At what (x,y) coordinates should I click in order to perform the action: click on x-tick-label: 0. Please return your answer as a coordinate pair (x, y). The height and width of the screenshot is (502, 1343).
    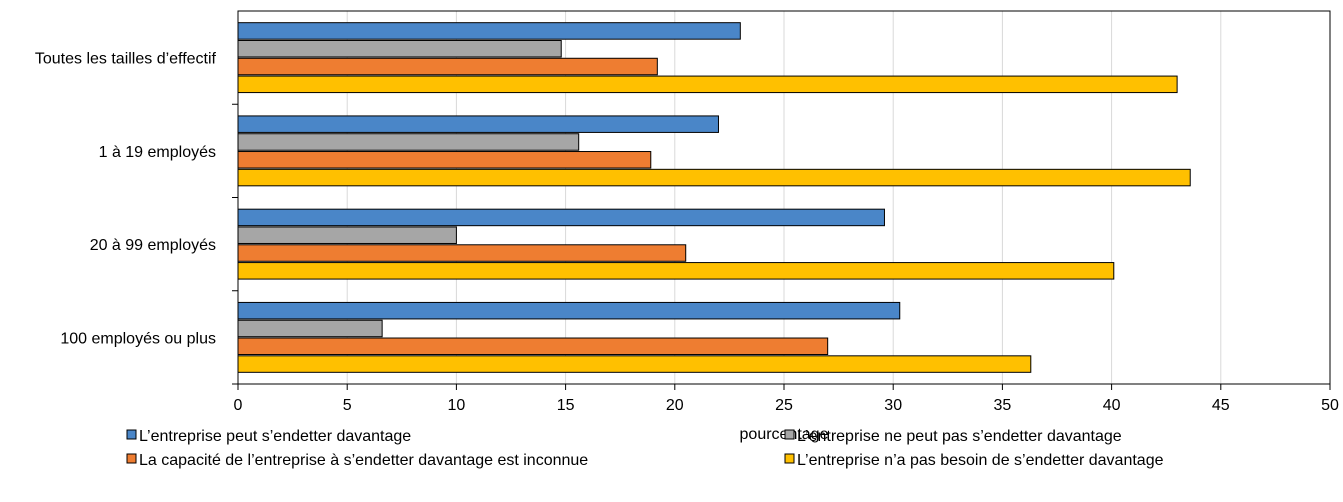
    Looking at the image, I should click on (238, 405).